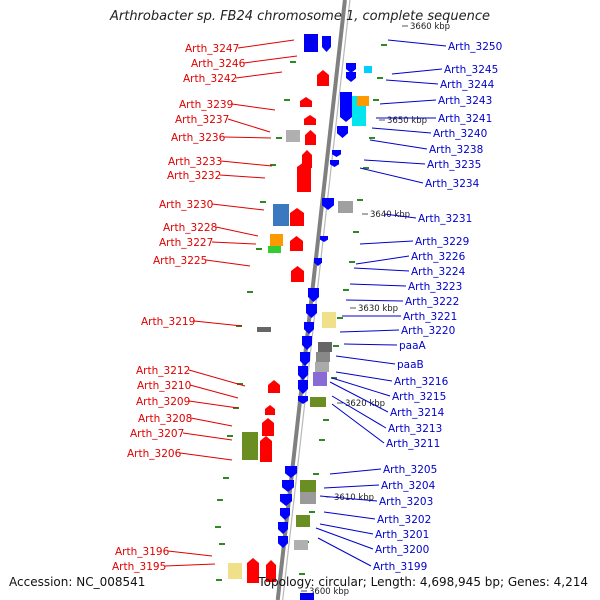  I want to click on right-gene-label: Arth_3201, so click(402, 535).